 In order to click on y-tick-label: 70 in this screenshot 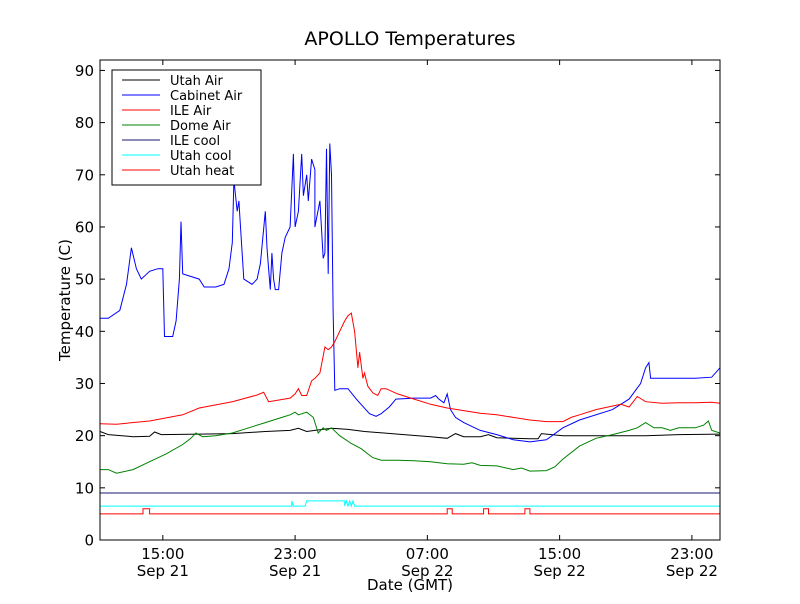, I will do `click(84, 175)`.